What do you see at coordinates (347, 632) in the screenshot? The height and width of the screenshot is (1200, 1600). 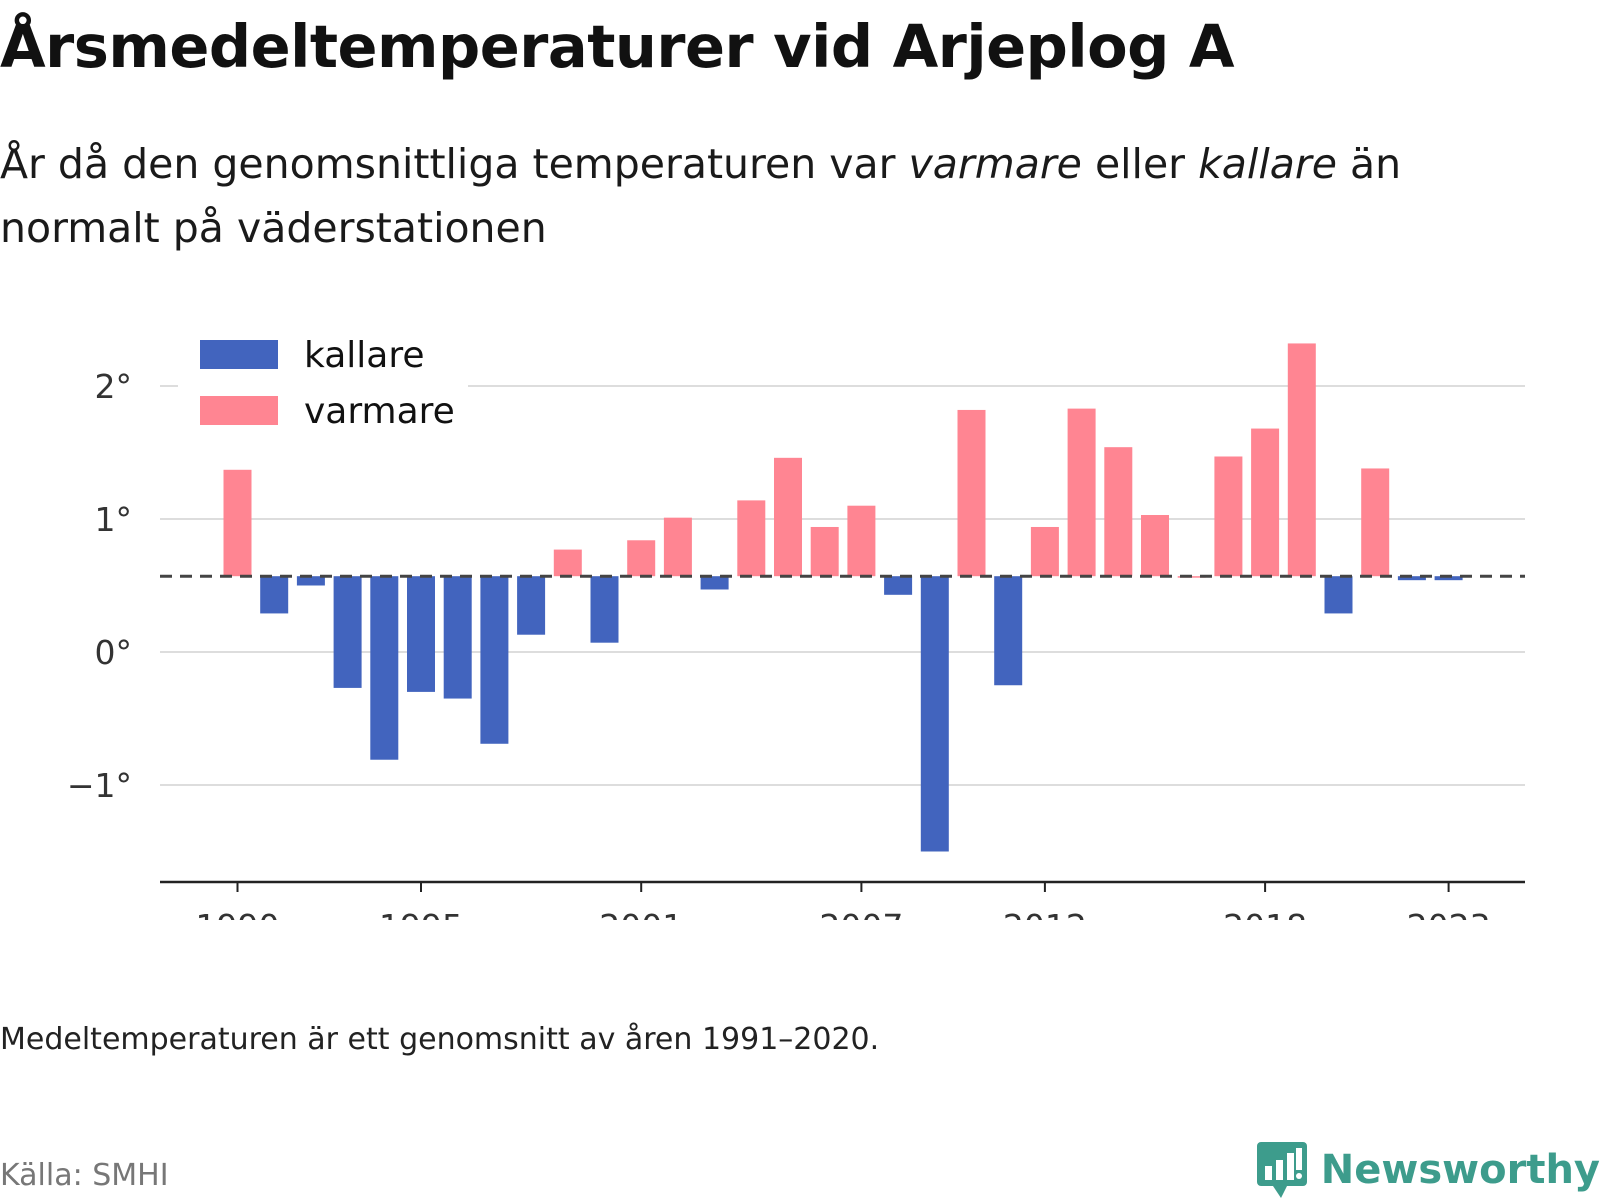 I see `bar-1993` at bounding box center [347, 632].